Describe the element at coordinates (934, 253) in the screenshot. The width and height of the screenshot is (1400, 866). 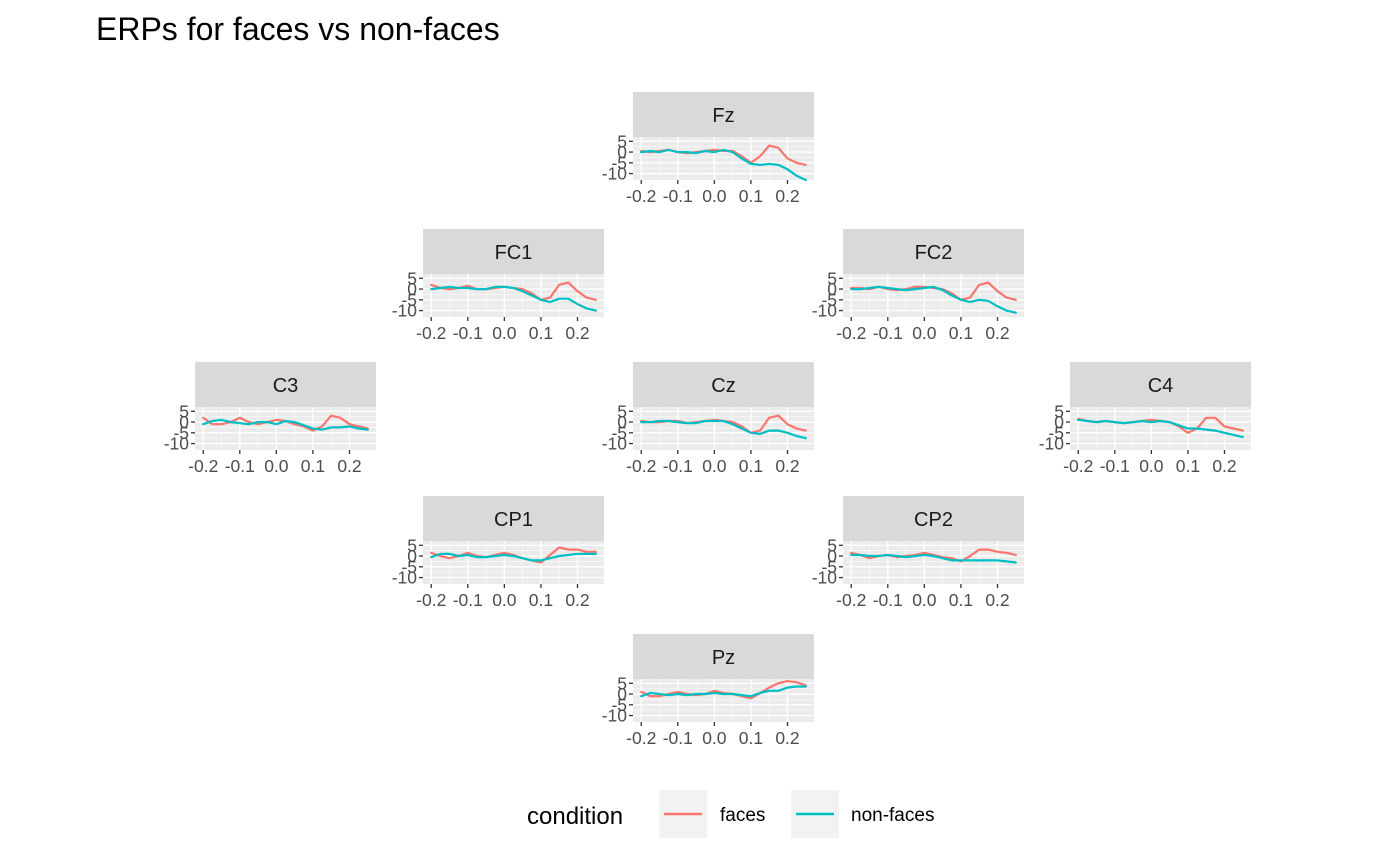
I see `strip-label: FC2` at that location.